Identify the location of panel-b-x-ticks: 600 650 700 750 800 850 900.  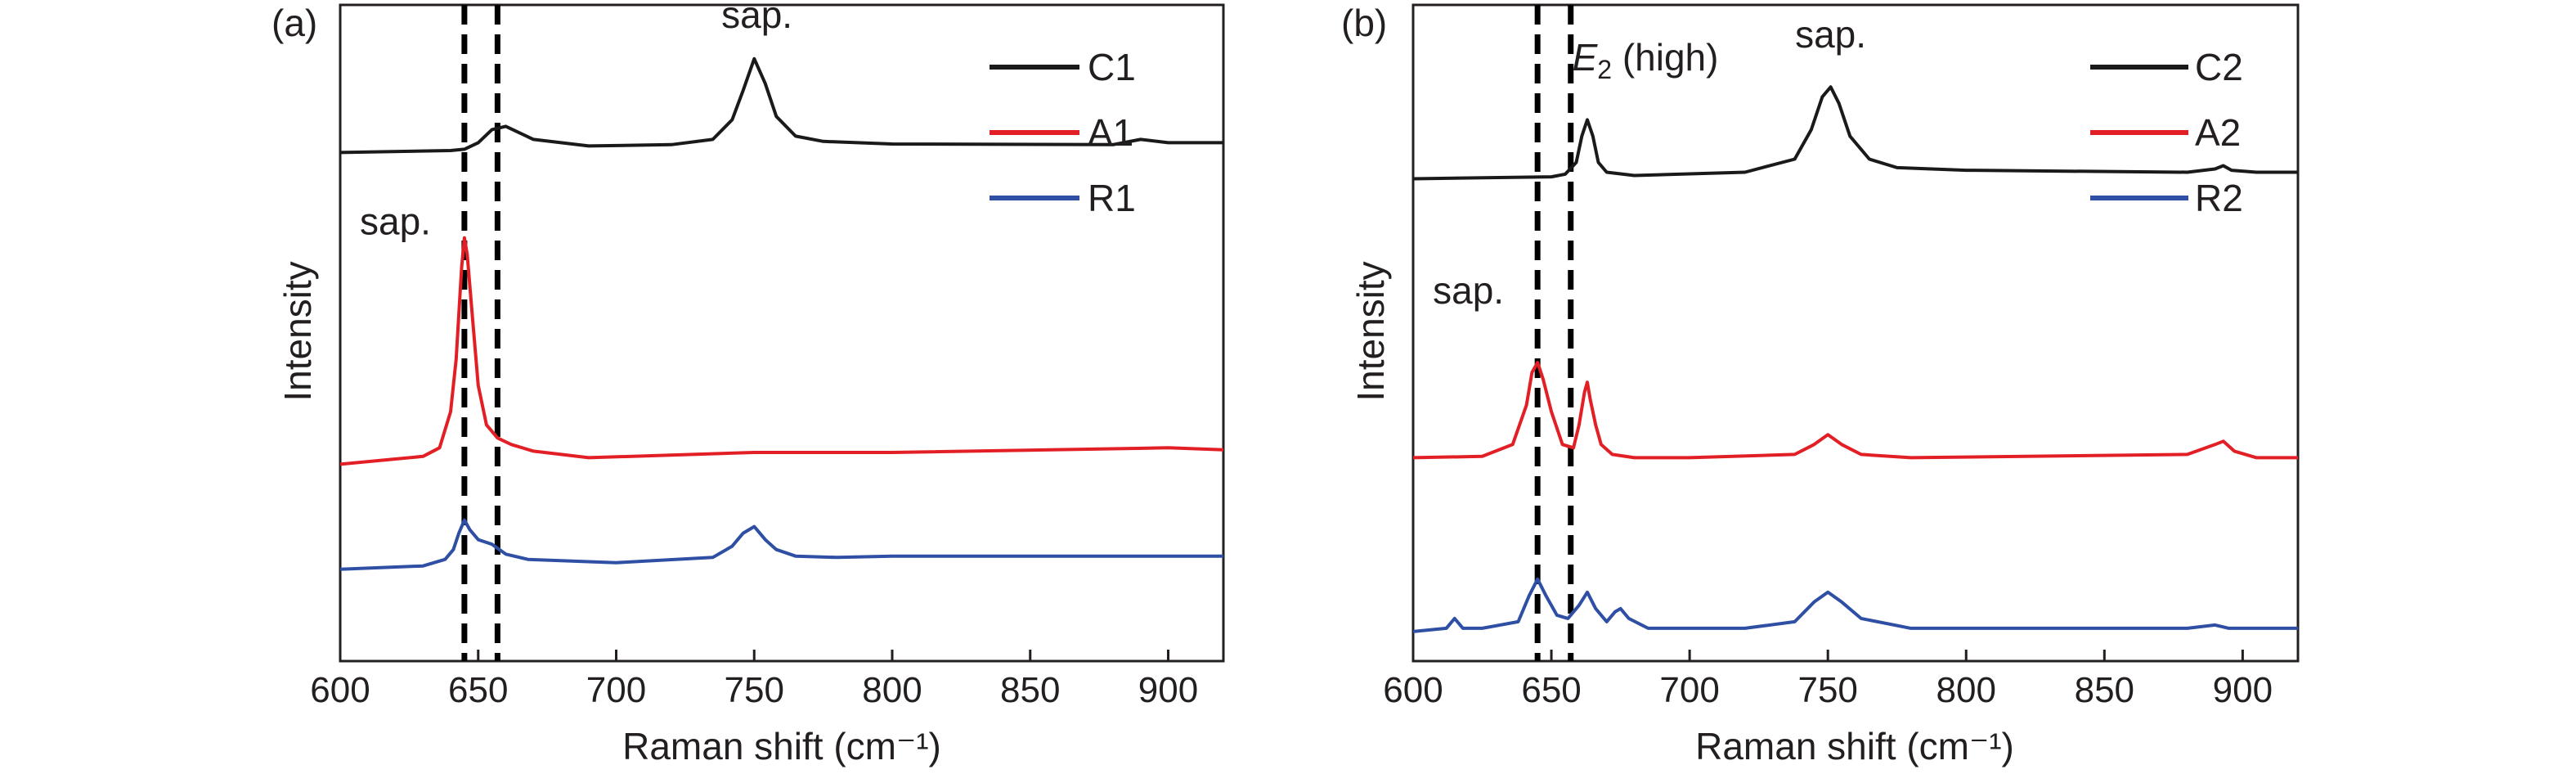
(1828, 680).